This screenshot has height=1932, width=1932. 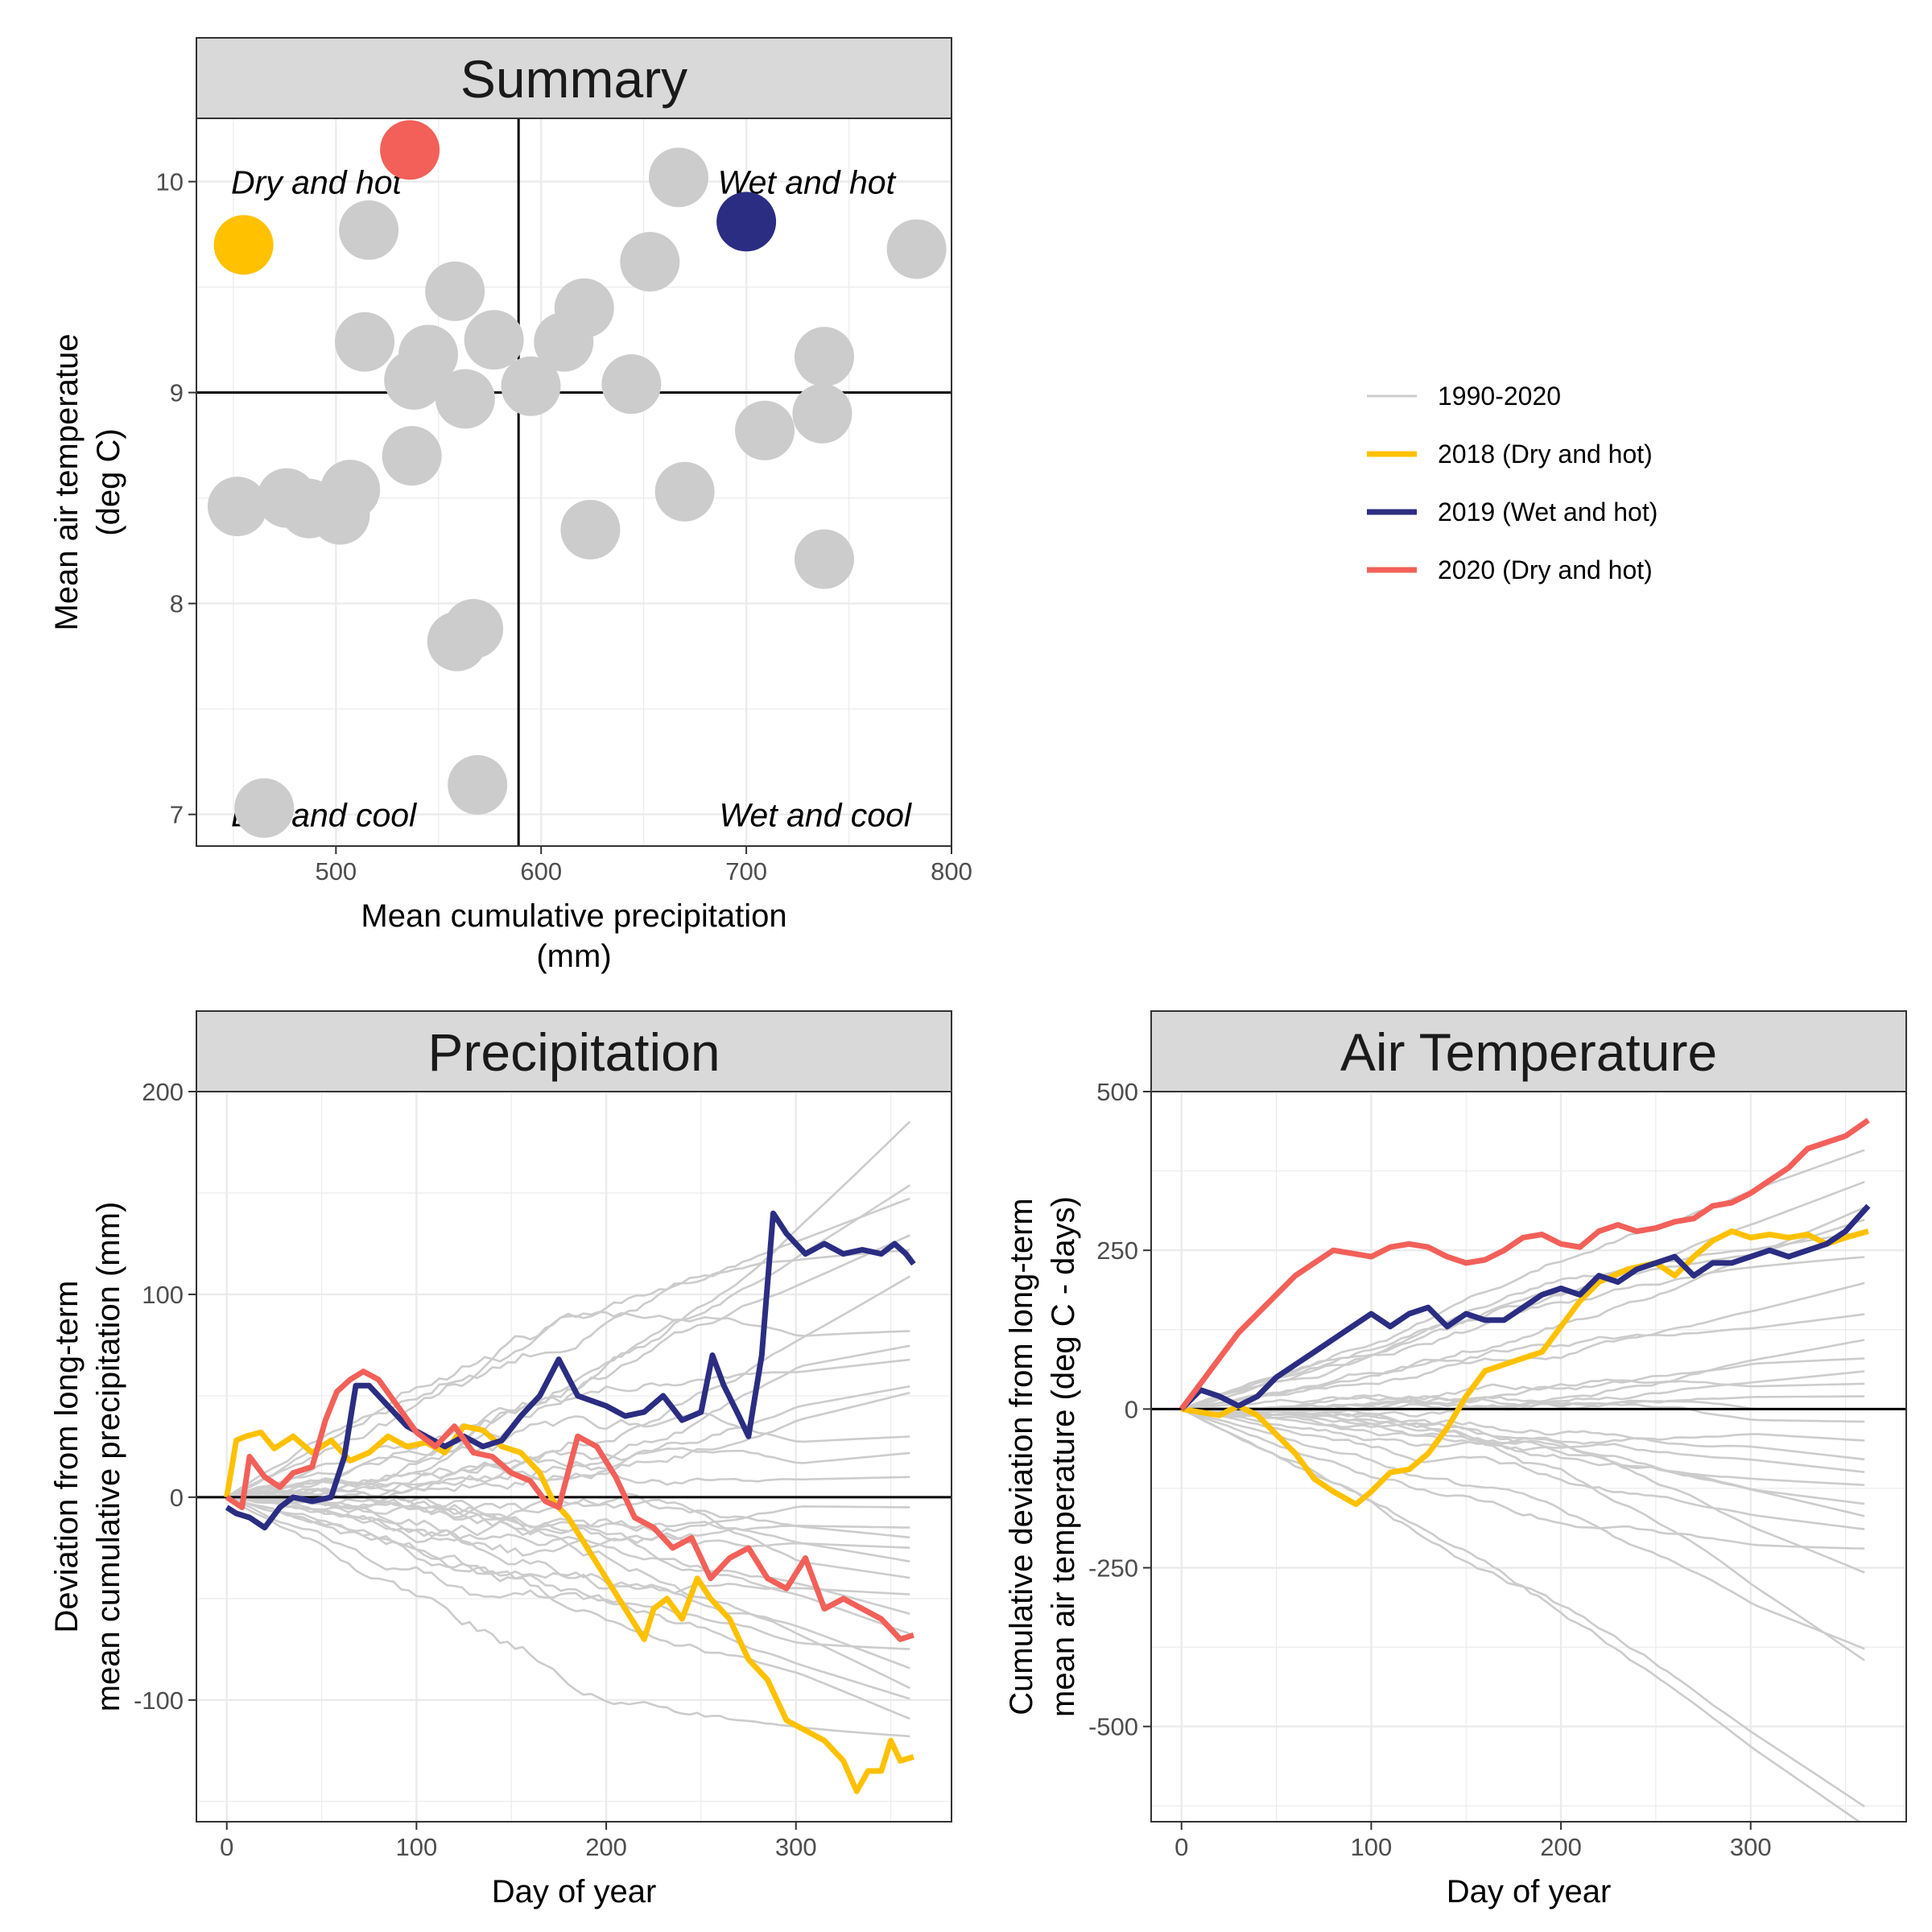 What do you see at coordinates (1372, 1847) in the screenshot?
I see `x-tick-label: 100` at bounding box center [1372, 1847].